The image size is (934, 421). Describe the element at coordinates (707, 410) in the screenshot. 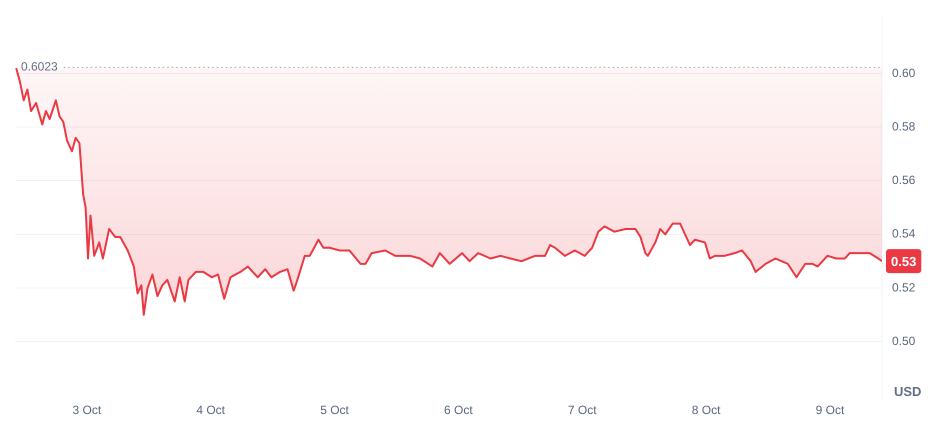

I see `x-tick-label: 8 Oct` at that location.